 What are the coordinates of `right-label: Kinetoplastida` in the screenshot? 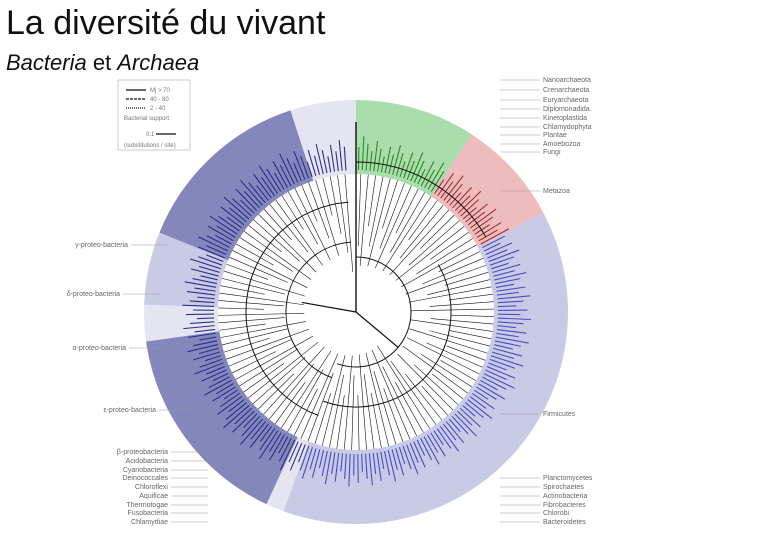 It's located at (565, 118).